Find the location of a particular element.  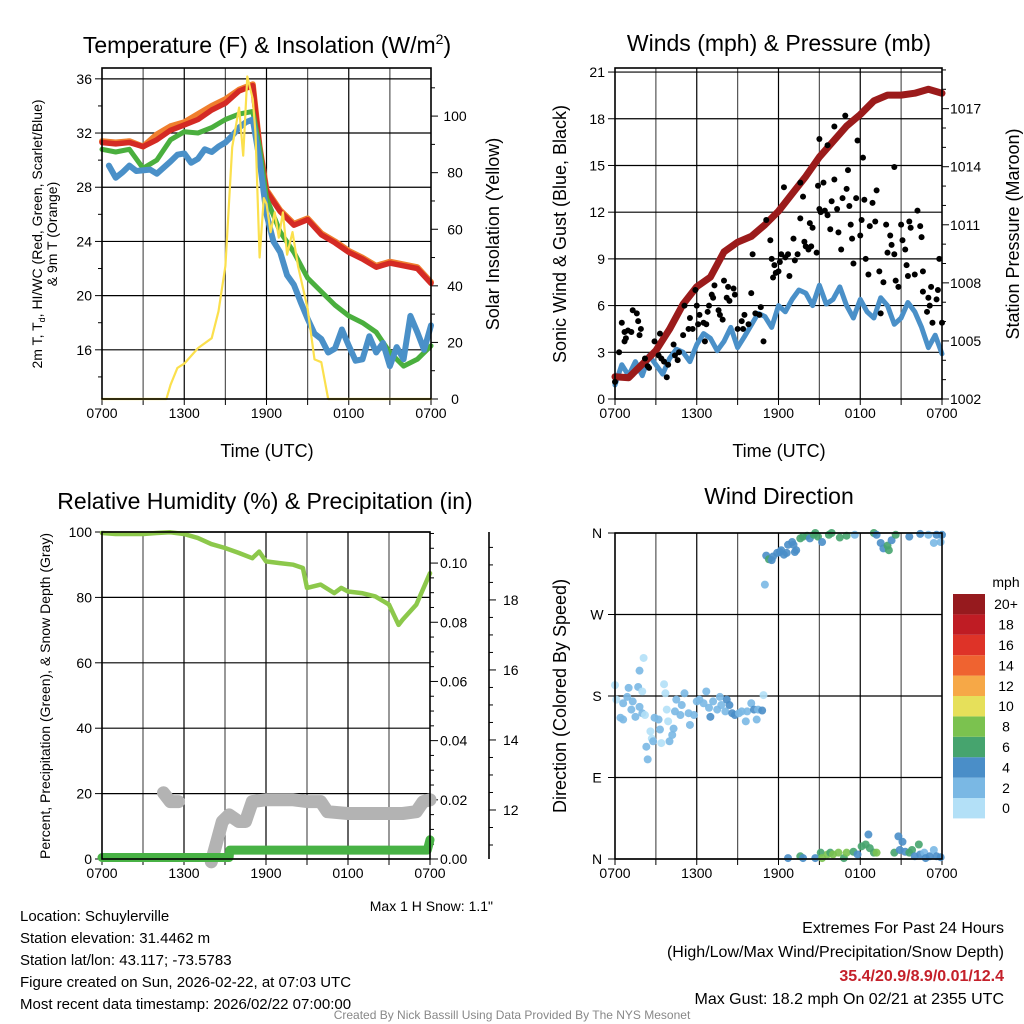

location-text: Location: Schuylerville is located at coordinates (94, 916).